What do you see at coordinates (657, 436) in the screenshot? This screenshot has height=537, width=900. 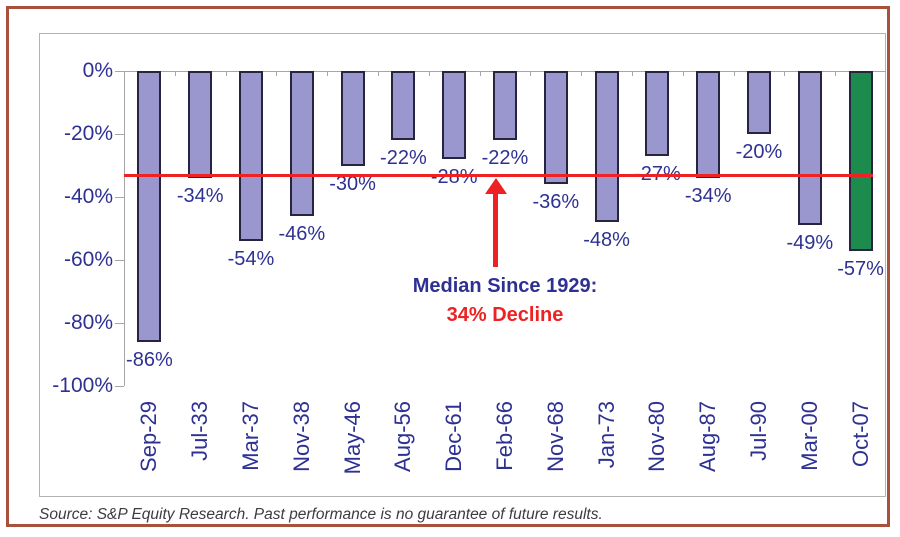 I see `x-axis-label: Nov-80` at bounding box center [657, 436].